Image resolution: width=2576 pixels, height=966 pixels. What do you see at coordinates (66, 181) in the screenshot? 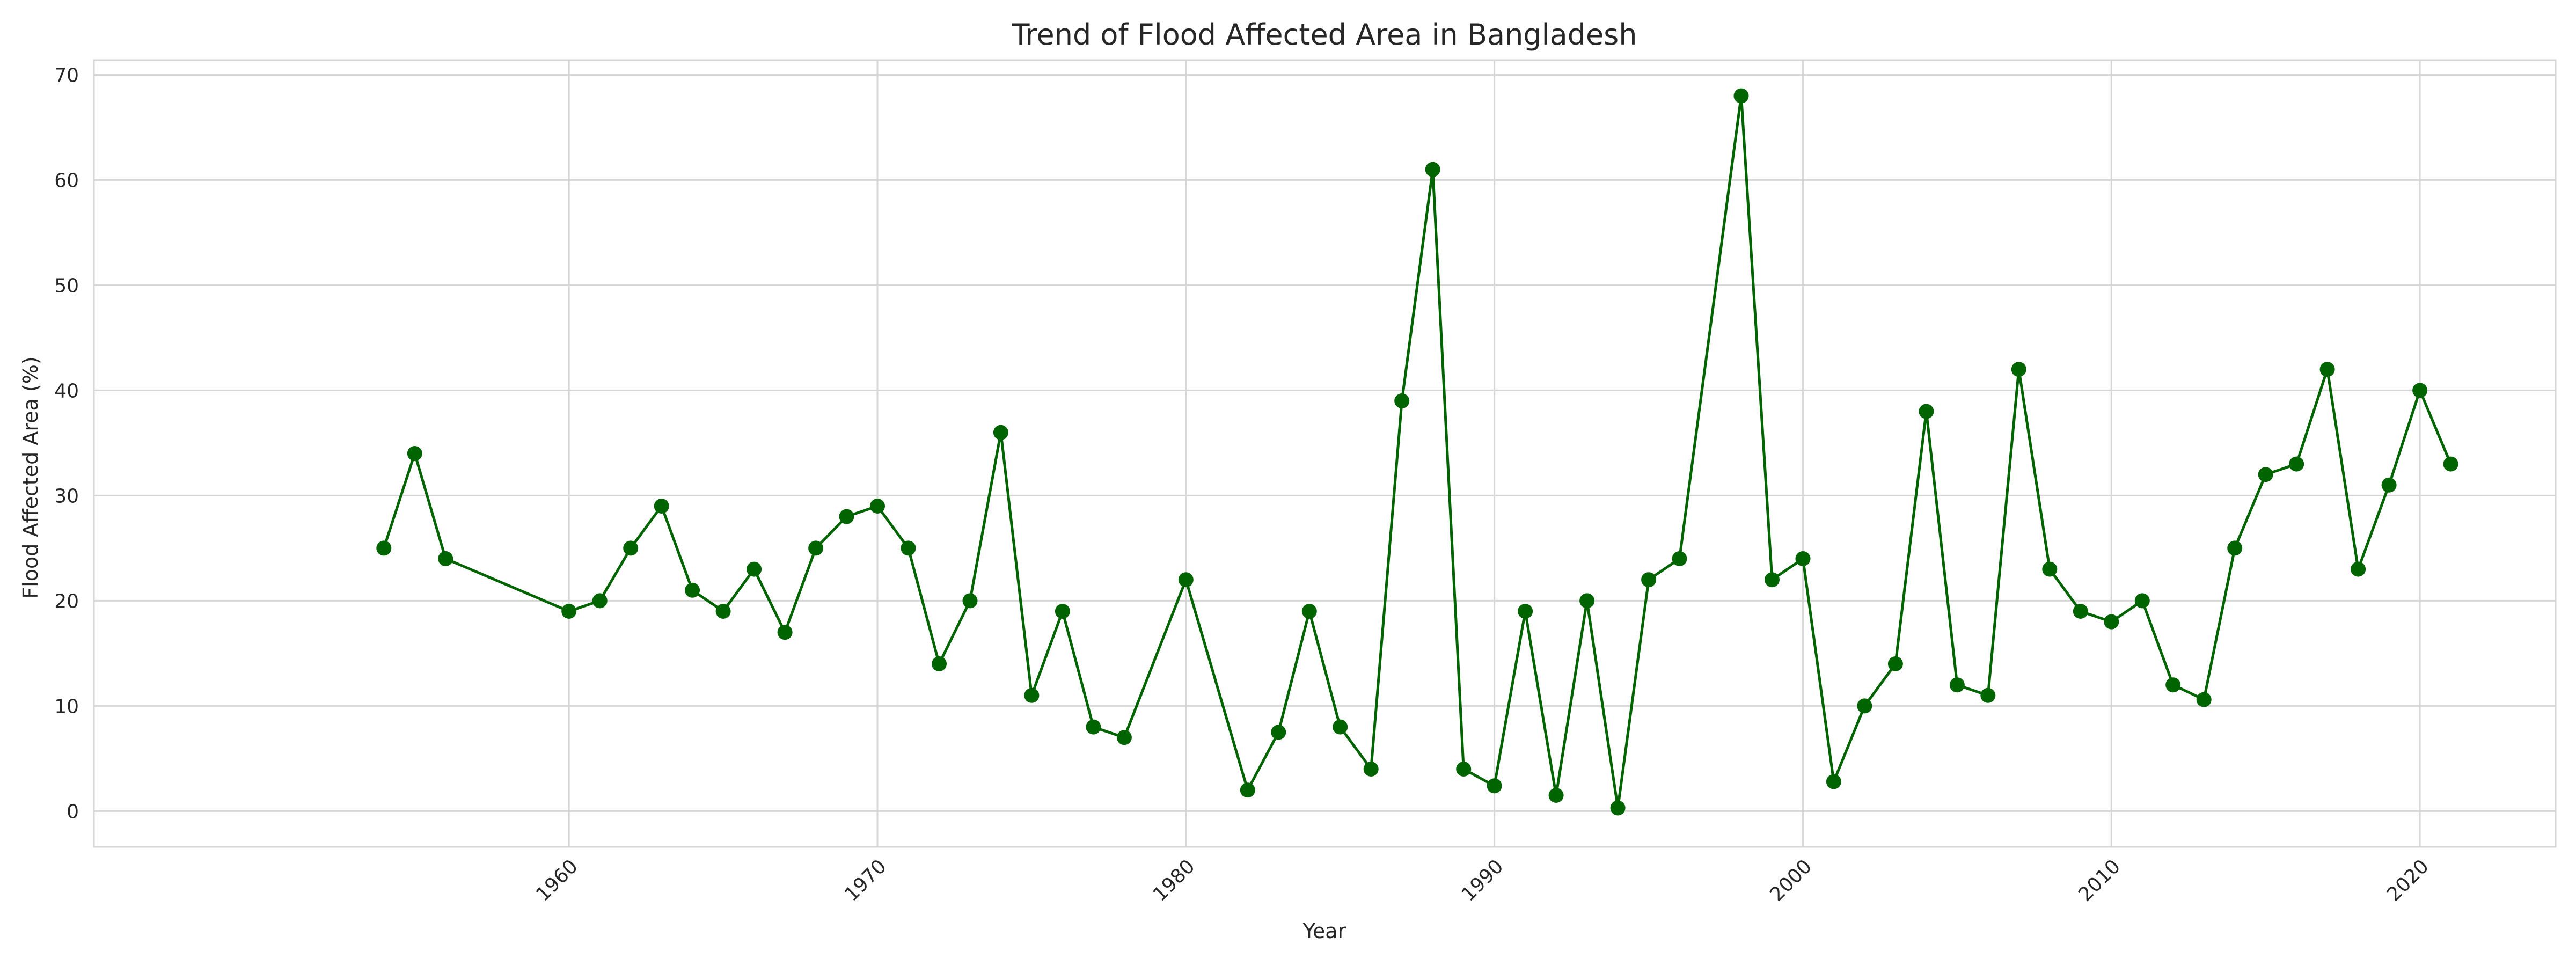
I see `y-tick-label: 60` at bounding box center [66, 181].